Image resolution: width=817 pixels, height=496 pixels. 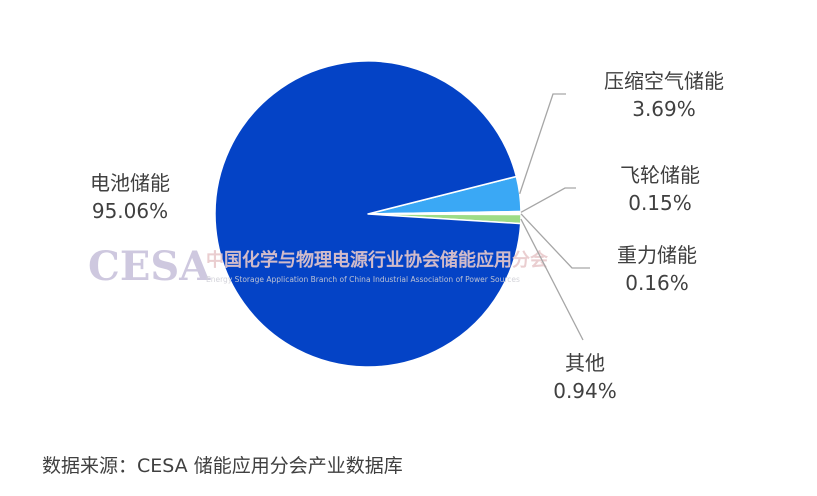 What do you see at coordinates (657, 283) in the screenshot?
I see `label-gravity-value: 0.16%` at bounding box center [657, 283].